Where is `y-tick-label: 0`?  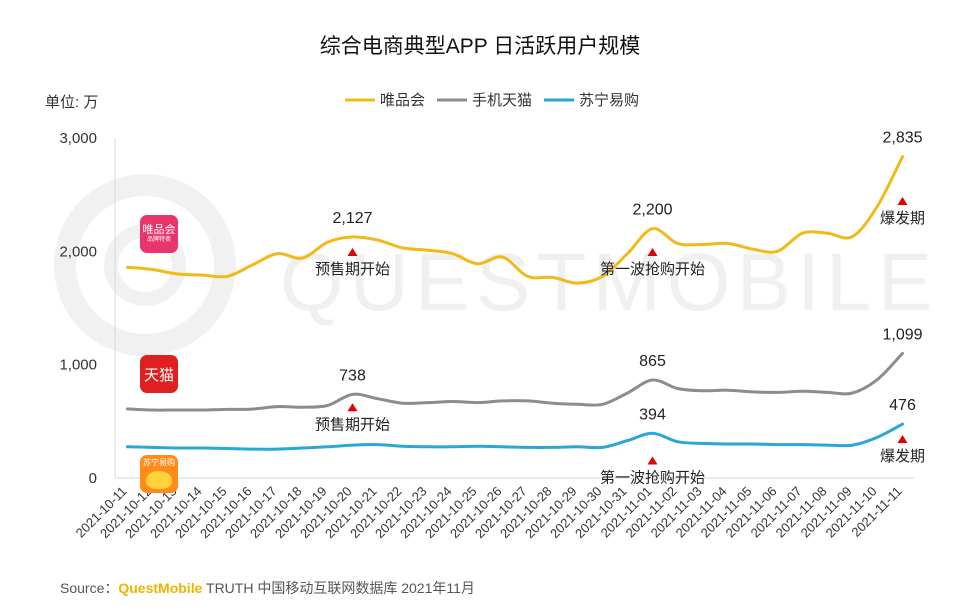
y-tick-label: 0 is located at coordinates (93, 478).